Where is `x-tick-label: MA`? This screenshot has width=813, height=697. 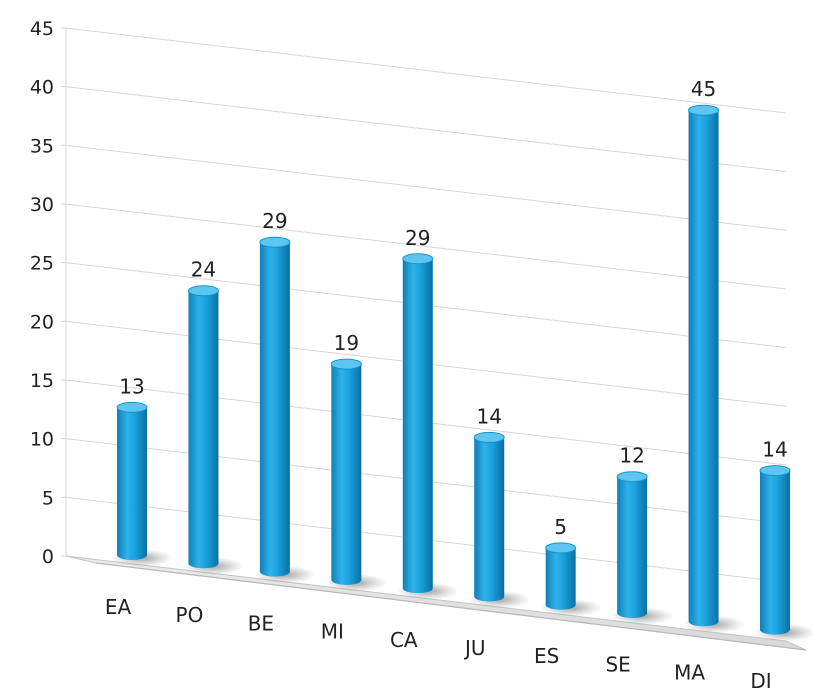
x-tick-label: MA is located at coordinates (689, 673).